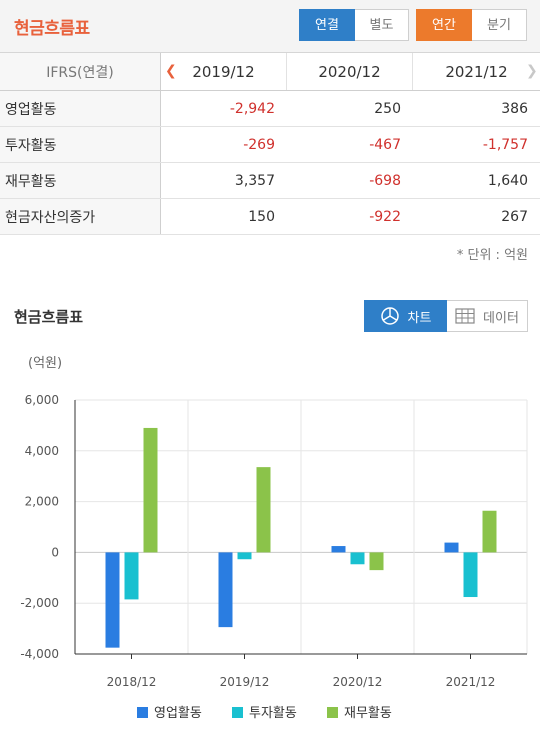 This screenshot has width=540, height=734. What do you see at coordinates (42, 451) in the screenshot?
I see `y-tick-label: 4,000` at bounding box center [42, 451].